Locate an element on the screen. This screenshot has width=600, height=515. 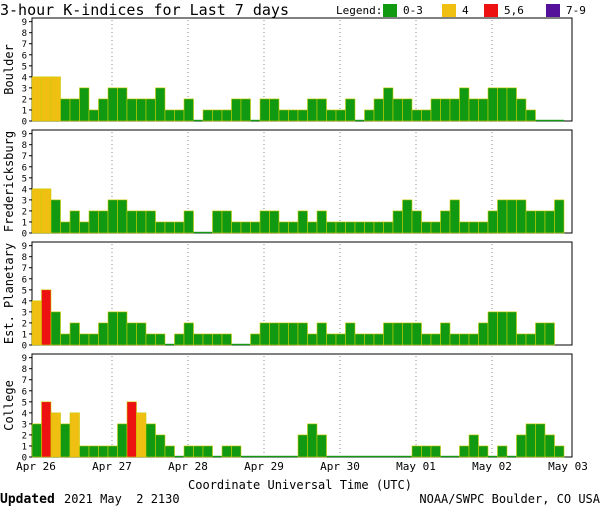
updated-value: 2021 May 2 2130 is located at coordinates (122, 499).